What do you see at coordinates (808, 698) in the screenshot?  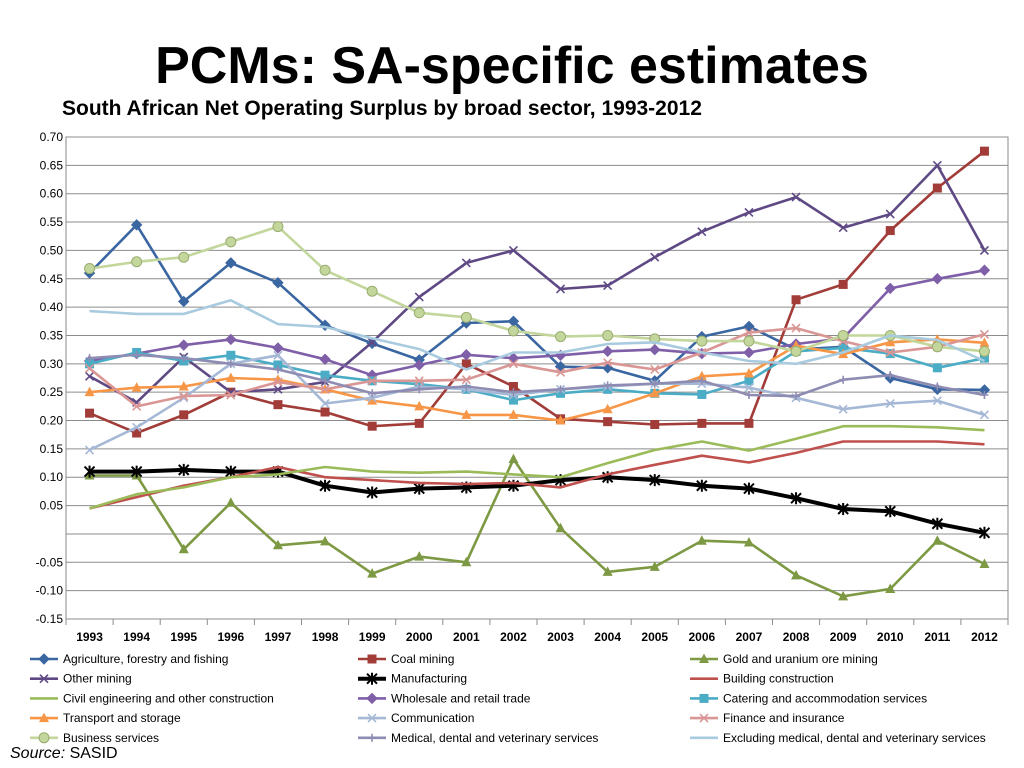 I see `legend-item: Catering and accommodation services` at bounding box center [808, 698].